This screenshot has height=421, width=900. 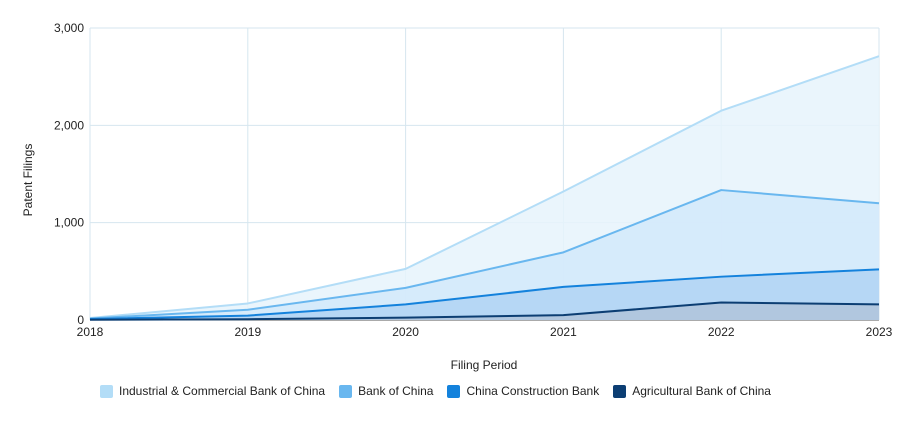 What do you see at coordinates (69, 28) in the screenshot?
I see `y-tick-label: 3,000` at bounding box center [69, 28].